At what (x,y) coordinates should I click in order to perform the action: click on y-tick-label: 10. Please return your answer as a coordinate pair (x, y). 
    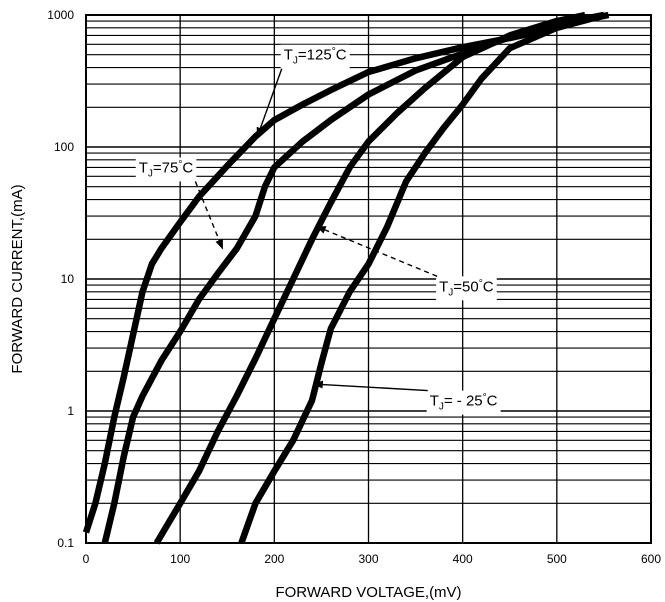
    Looking at the image, I should click on (68, 279).